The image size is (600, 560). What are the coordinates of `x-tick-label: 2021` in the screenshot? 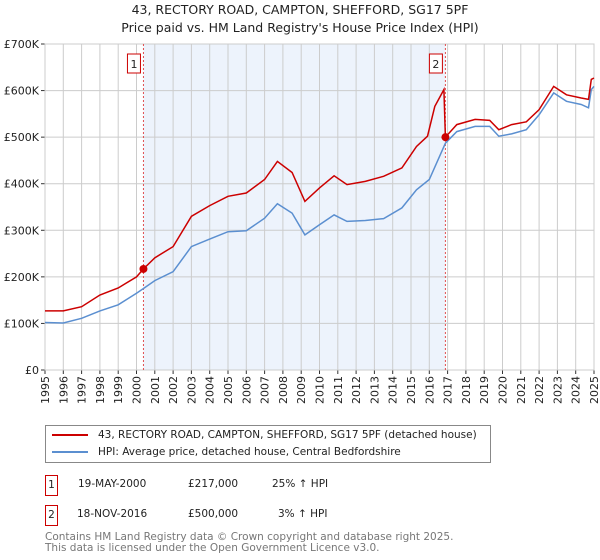 It's located at (521, 390).